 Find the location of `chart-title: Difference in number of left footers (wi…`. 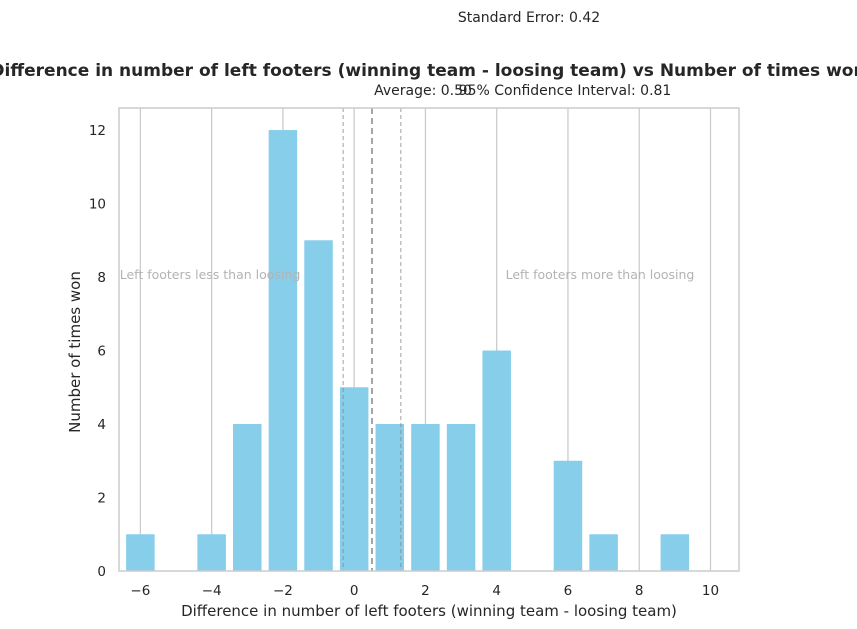

chart-title: Difference in number of left footers (wi… is located at coordinates (428, 71).